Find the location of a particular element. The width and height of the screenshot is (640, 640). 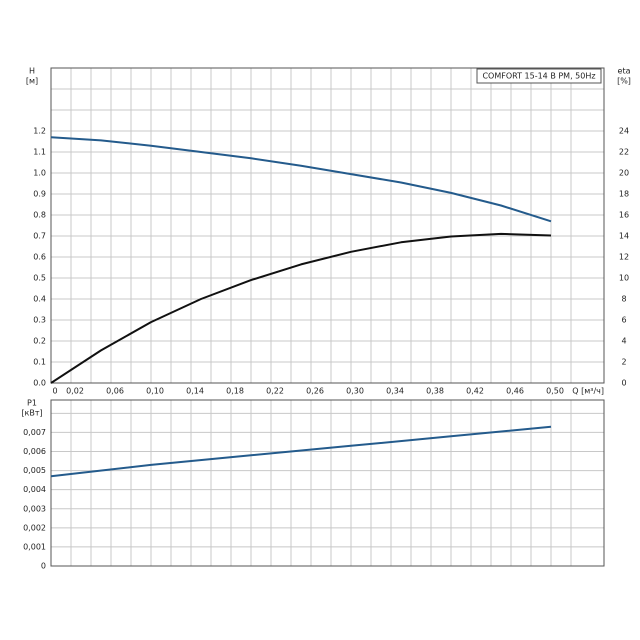

y-tick-label: 0.5 is located at coordinates (39, 278).